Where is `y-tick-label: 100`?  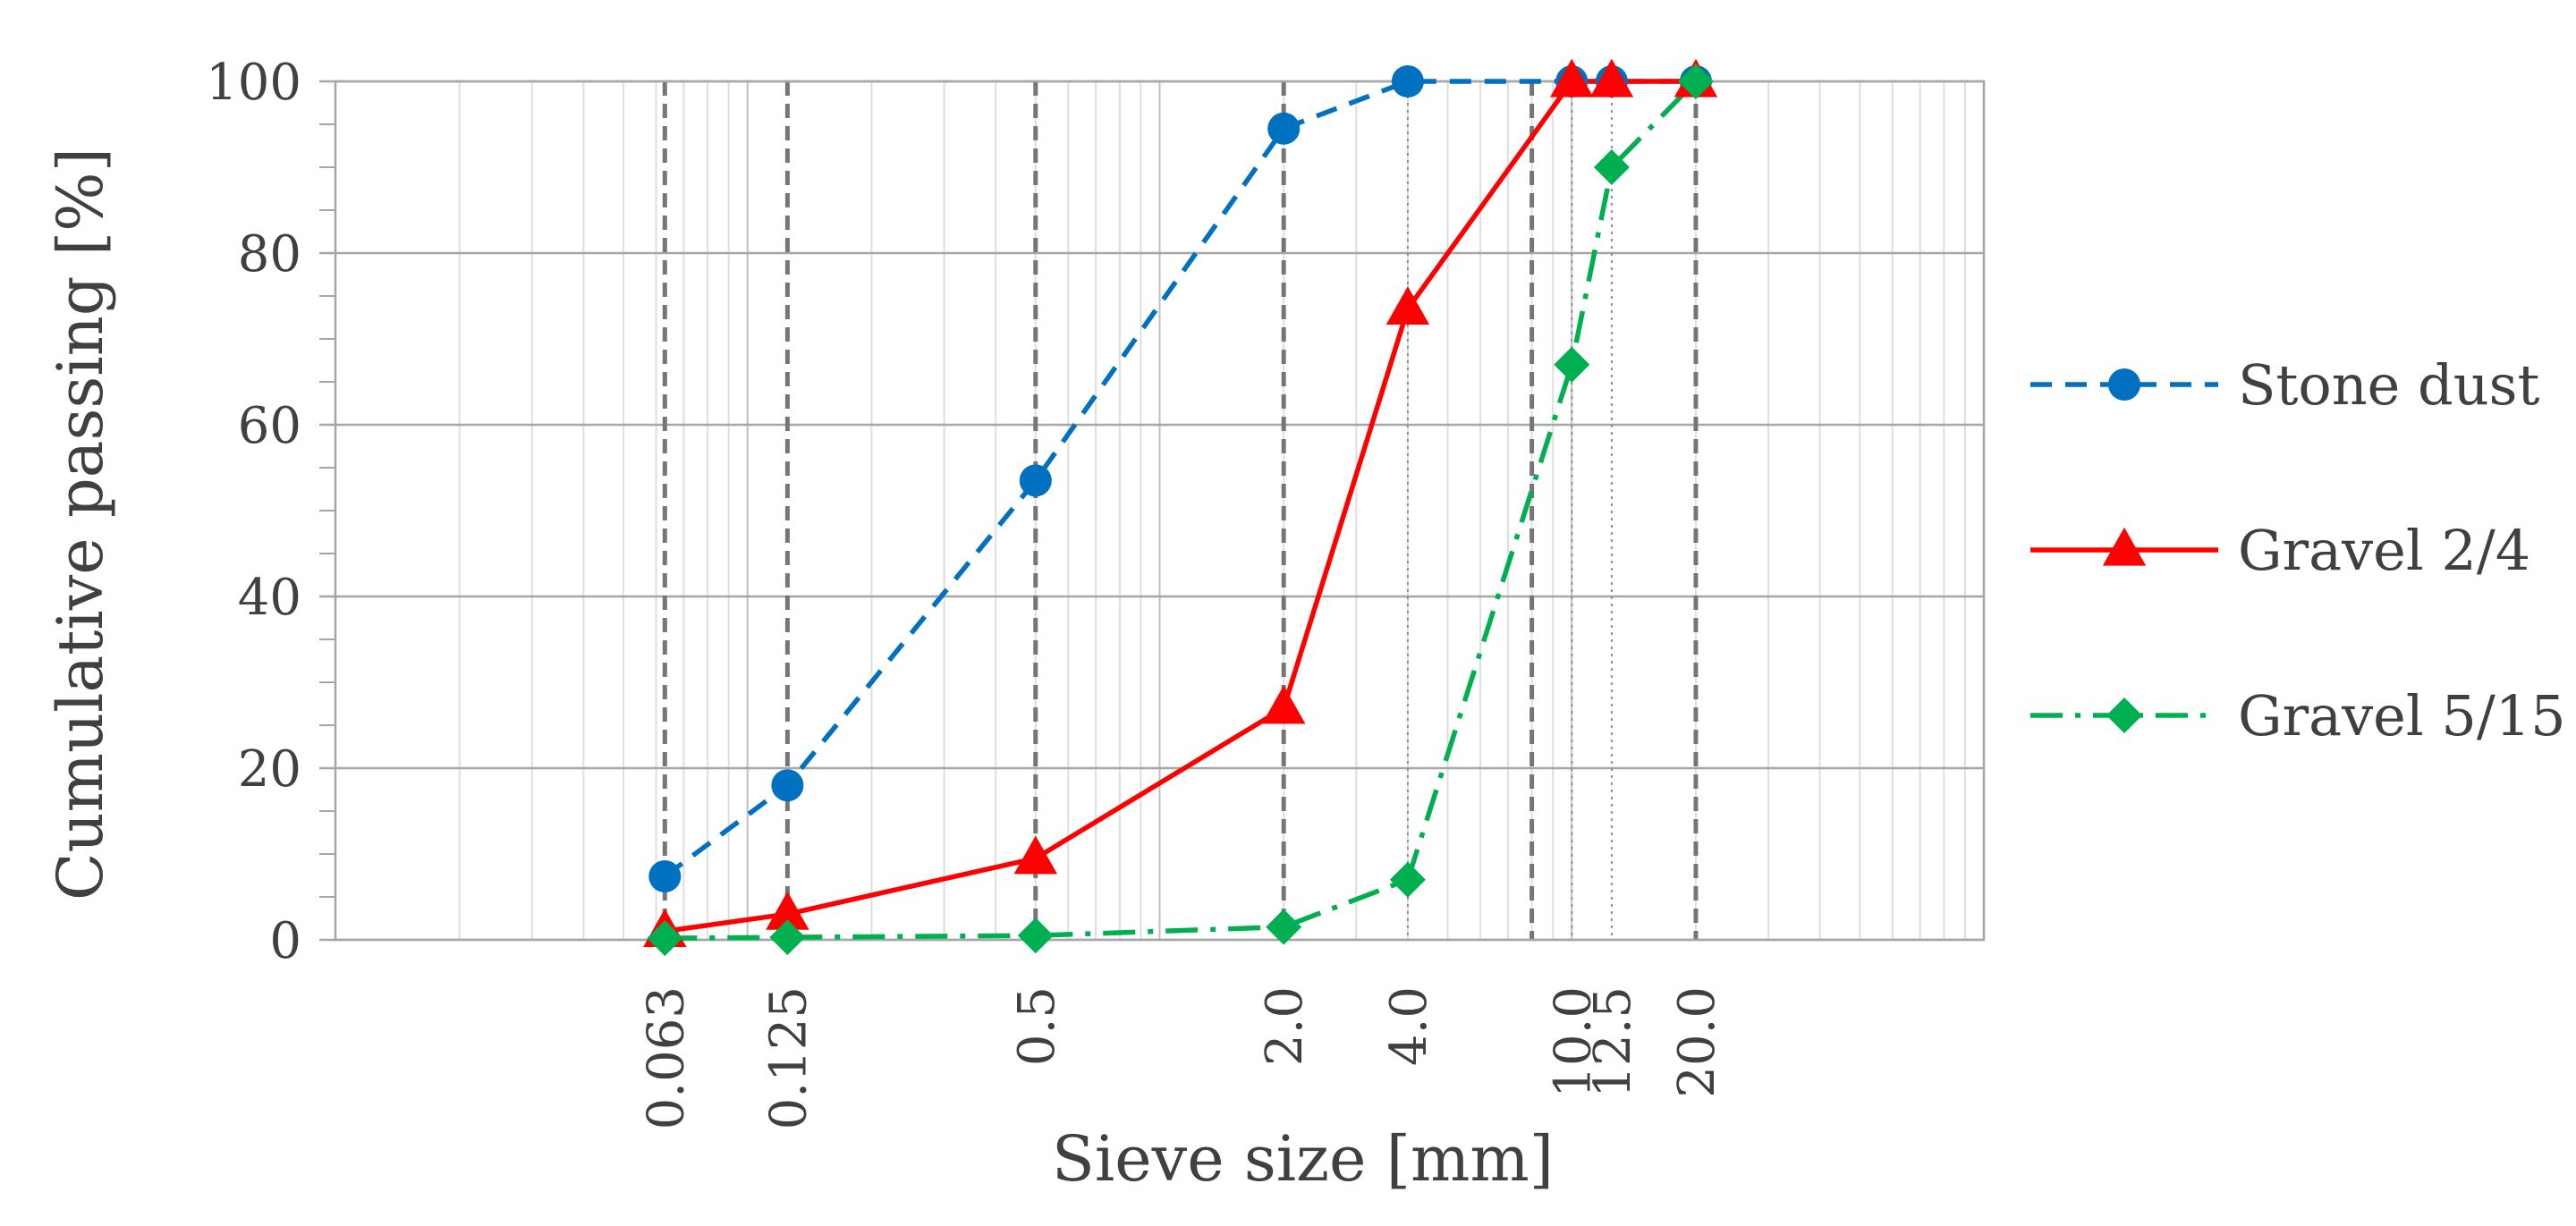
y-tick-label: 100 is located at coordinates (253, 83).